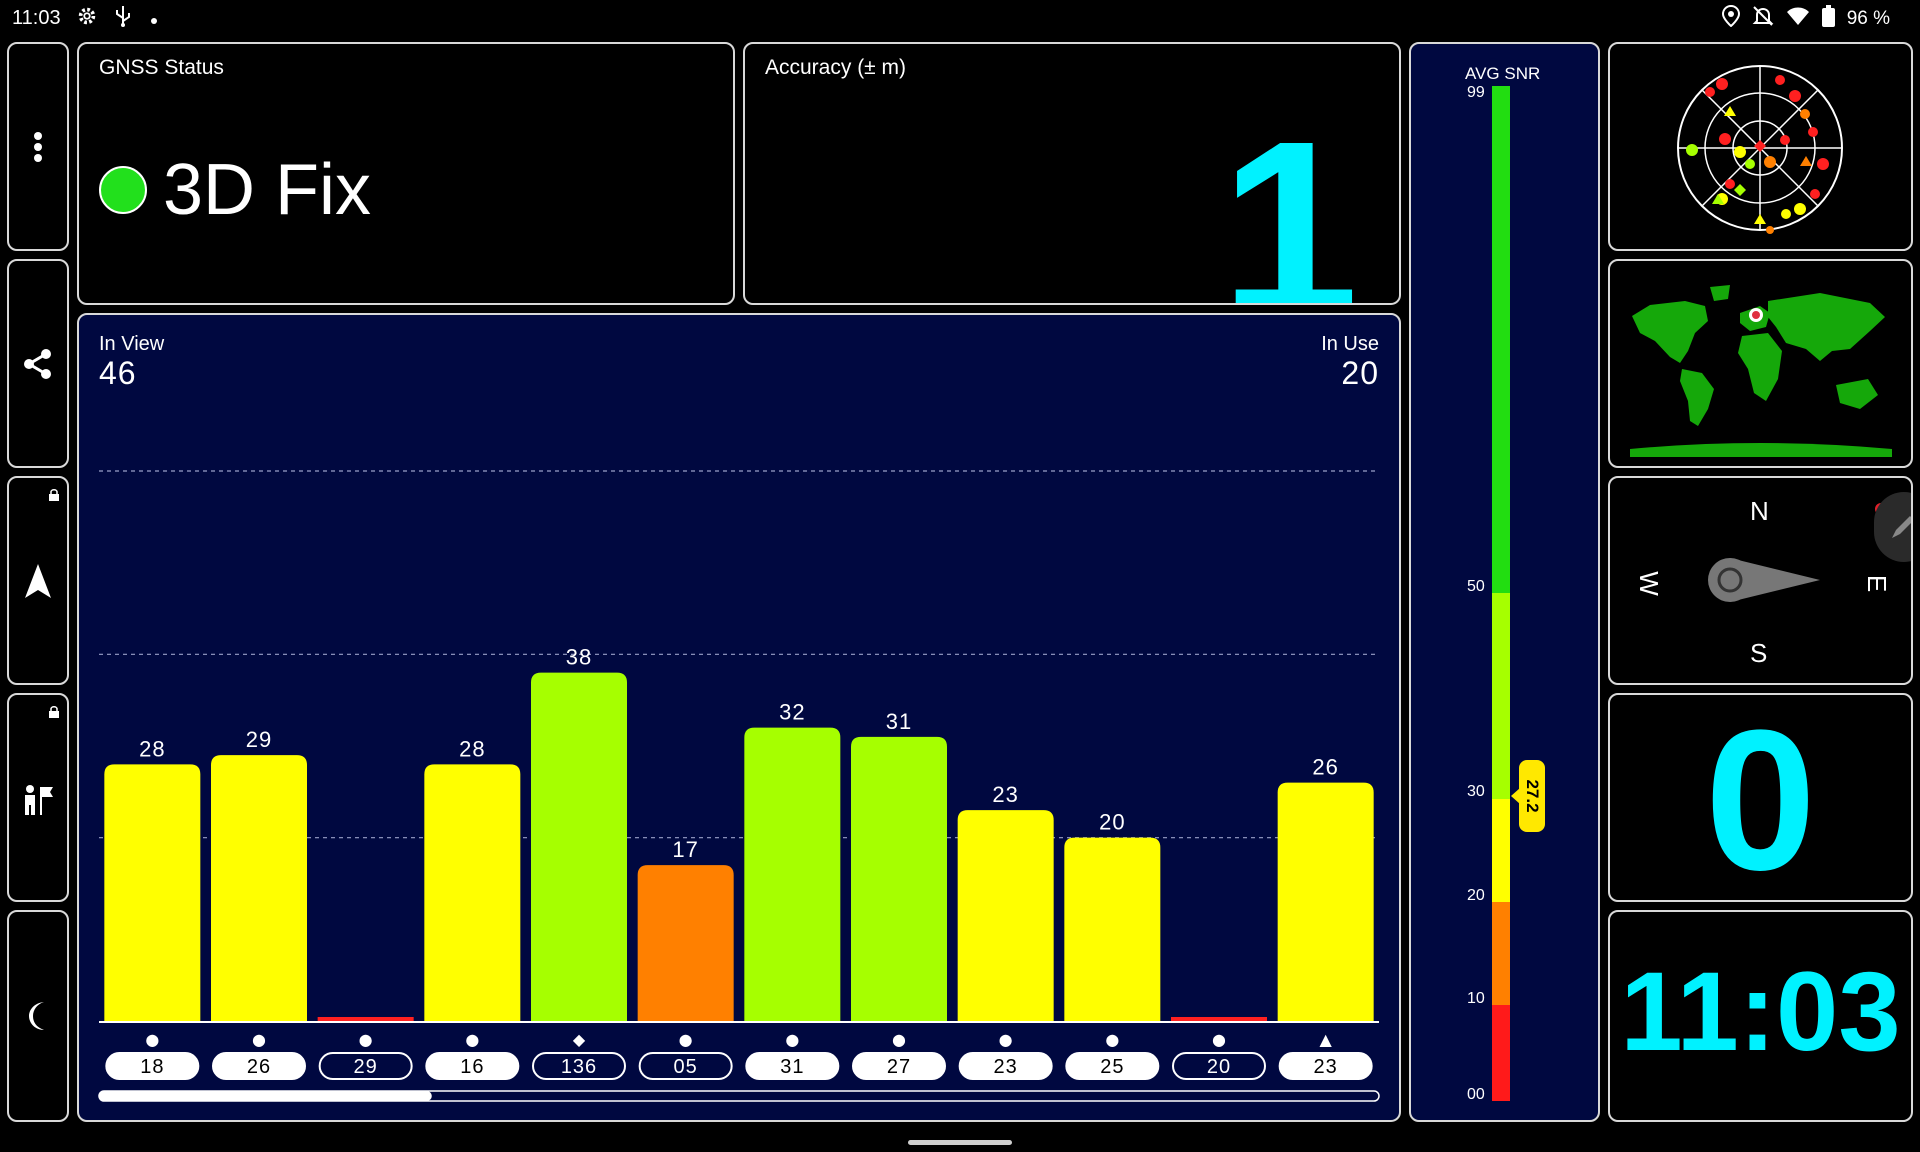  I want to click on share-button, so click(38, 363).